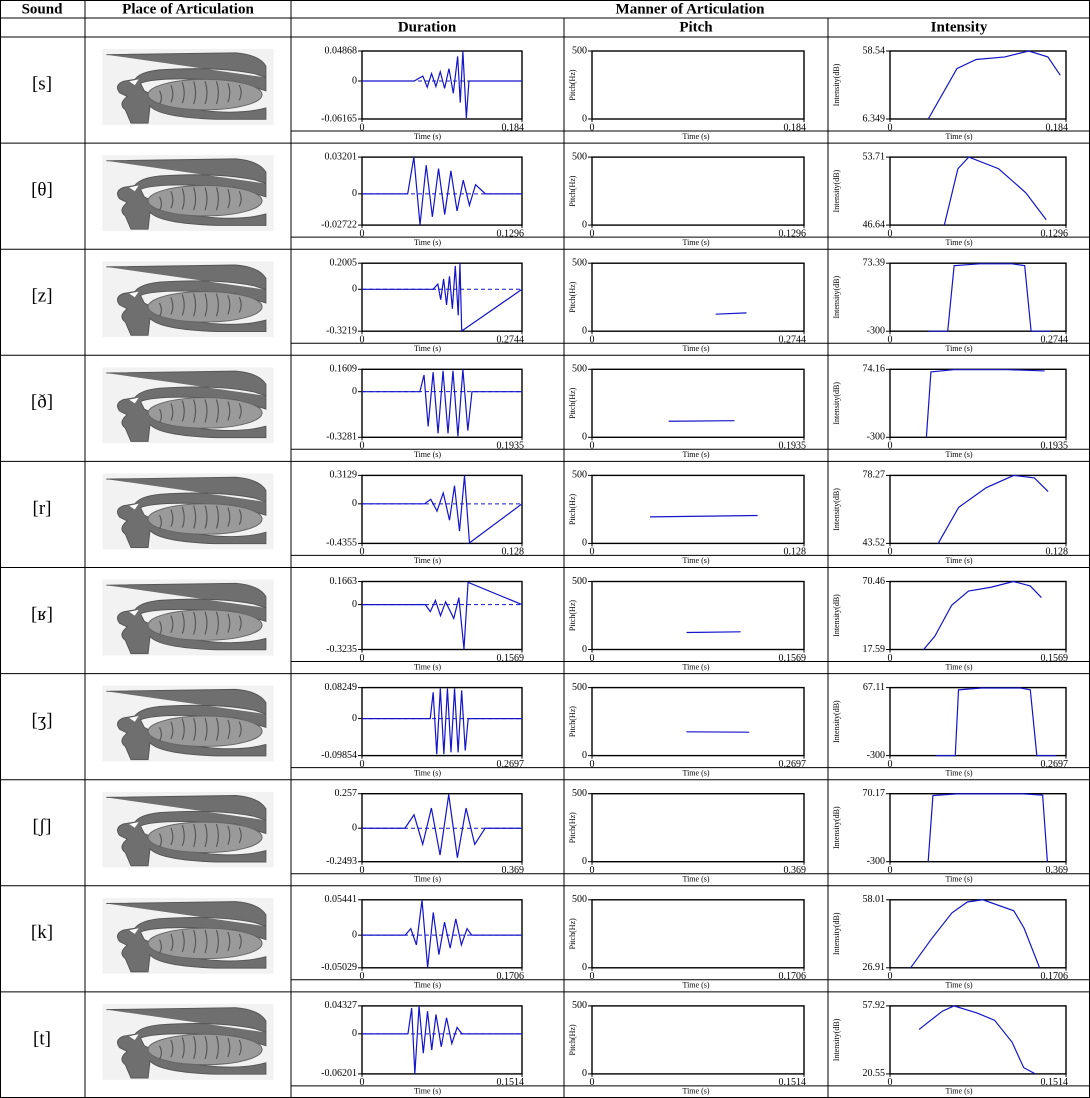 This screenshot has width=1090, height=1098. What do you see at coordinates (341, 649) in the screenshot?
I see `y-tick-label: -0.3235` at bounding box center [341, 649].